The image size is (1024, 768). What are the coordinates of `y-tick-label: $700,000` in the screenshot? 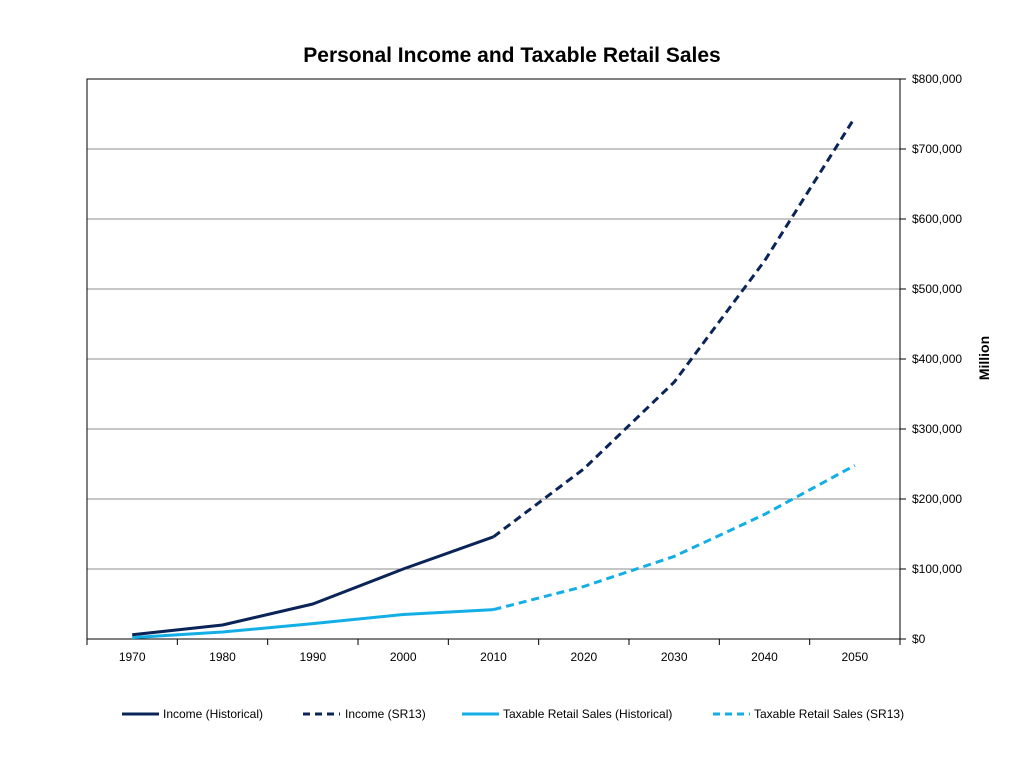 It's located at (937, 149).